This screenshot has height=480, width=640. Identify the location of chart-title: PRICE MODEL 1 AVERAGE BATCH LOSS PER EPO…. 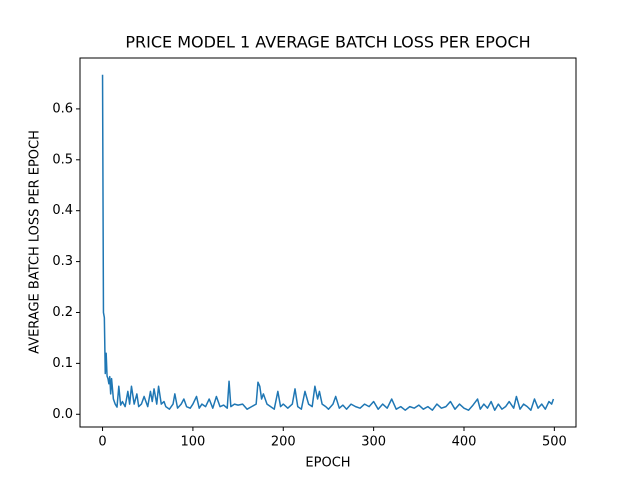
(327, 42).